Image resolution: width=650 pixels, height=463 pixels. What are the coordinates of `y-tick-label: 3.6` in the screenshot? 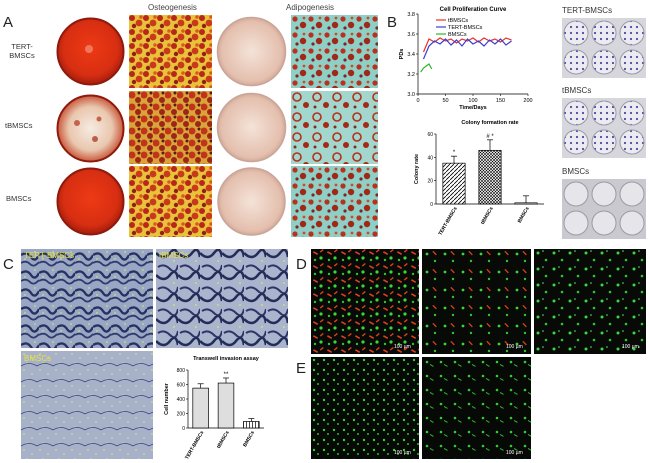 It's located at (411, 35).